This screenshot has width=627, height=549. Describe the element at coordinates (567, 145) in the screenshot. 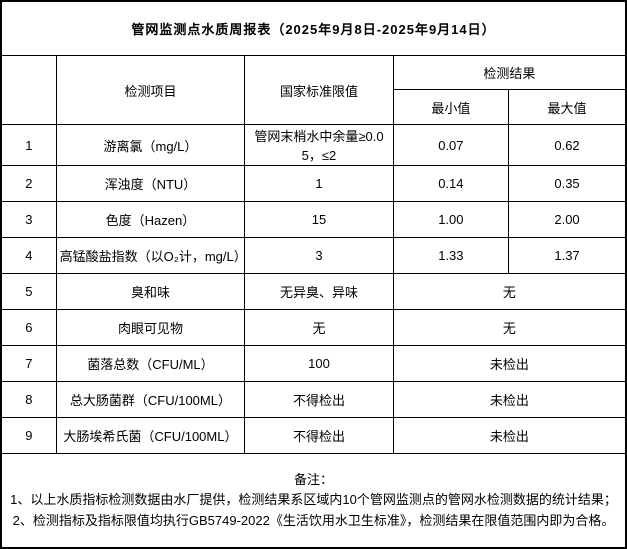

I see `row-max: 0.62` at that location.